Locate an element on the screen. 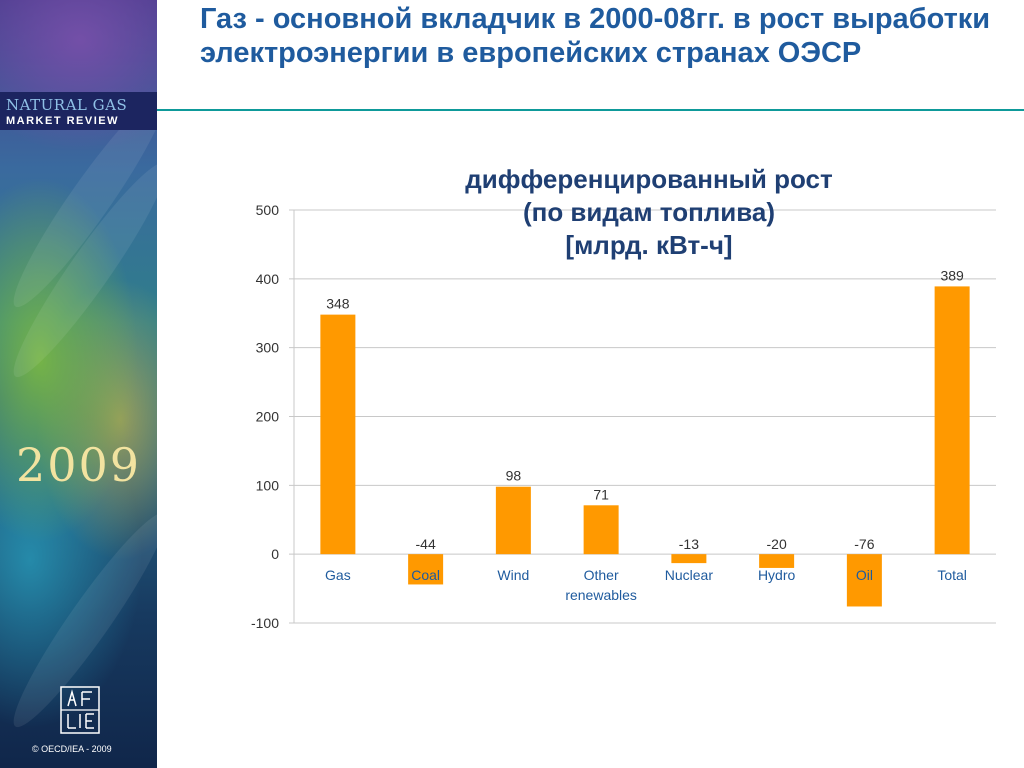 The width and height of the screenshot is (1024, 768). category-label: Oil is located at coordinates (864, 575).